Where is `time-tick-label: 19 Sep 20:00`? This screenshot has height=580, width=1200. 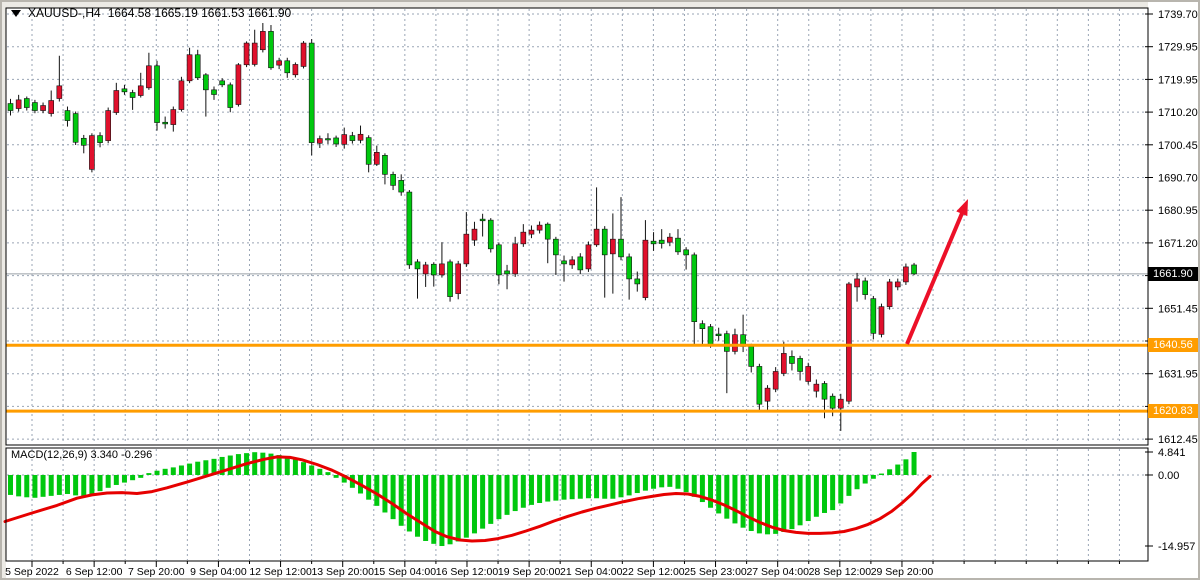
time-tick-label: 19 Sep 20:00 is located at coordinates (529, 572).